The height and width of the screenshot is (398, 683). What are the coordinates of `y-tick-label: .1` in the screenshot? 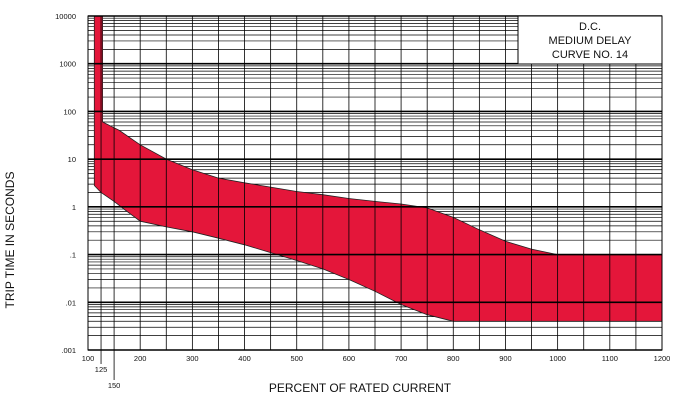 It's located at (73, 255).